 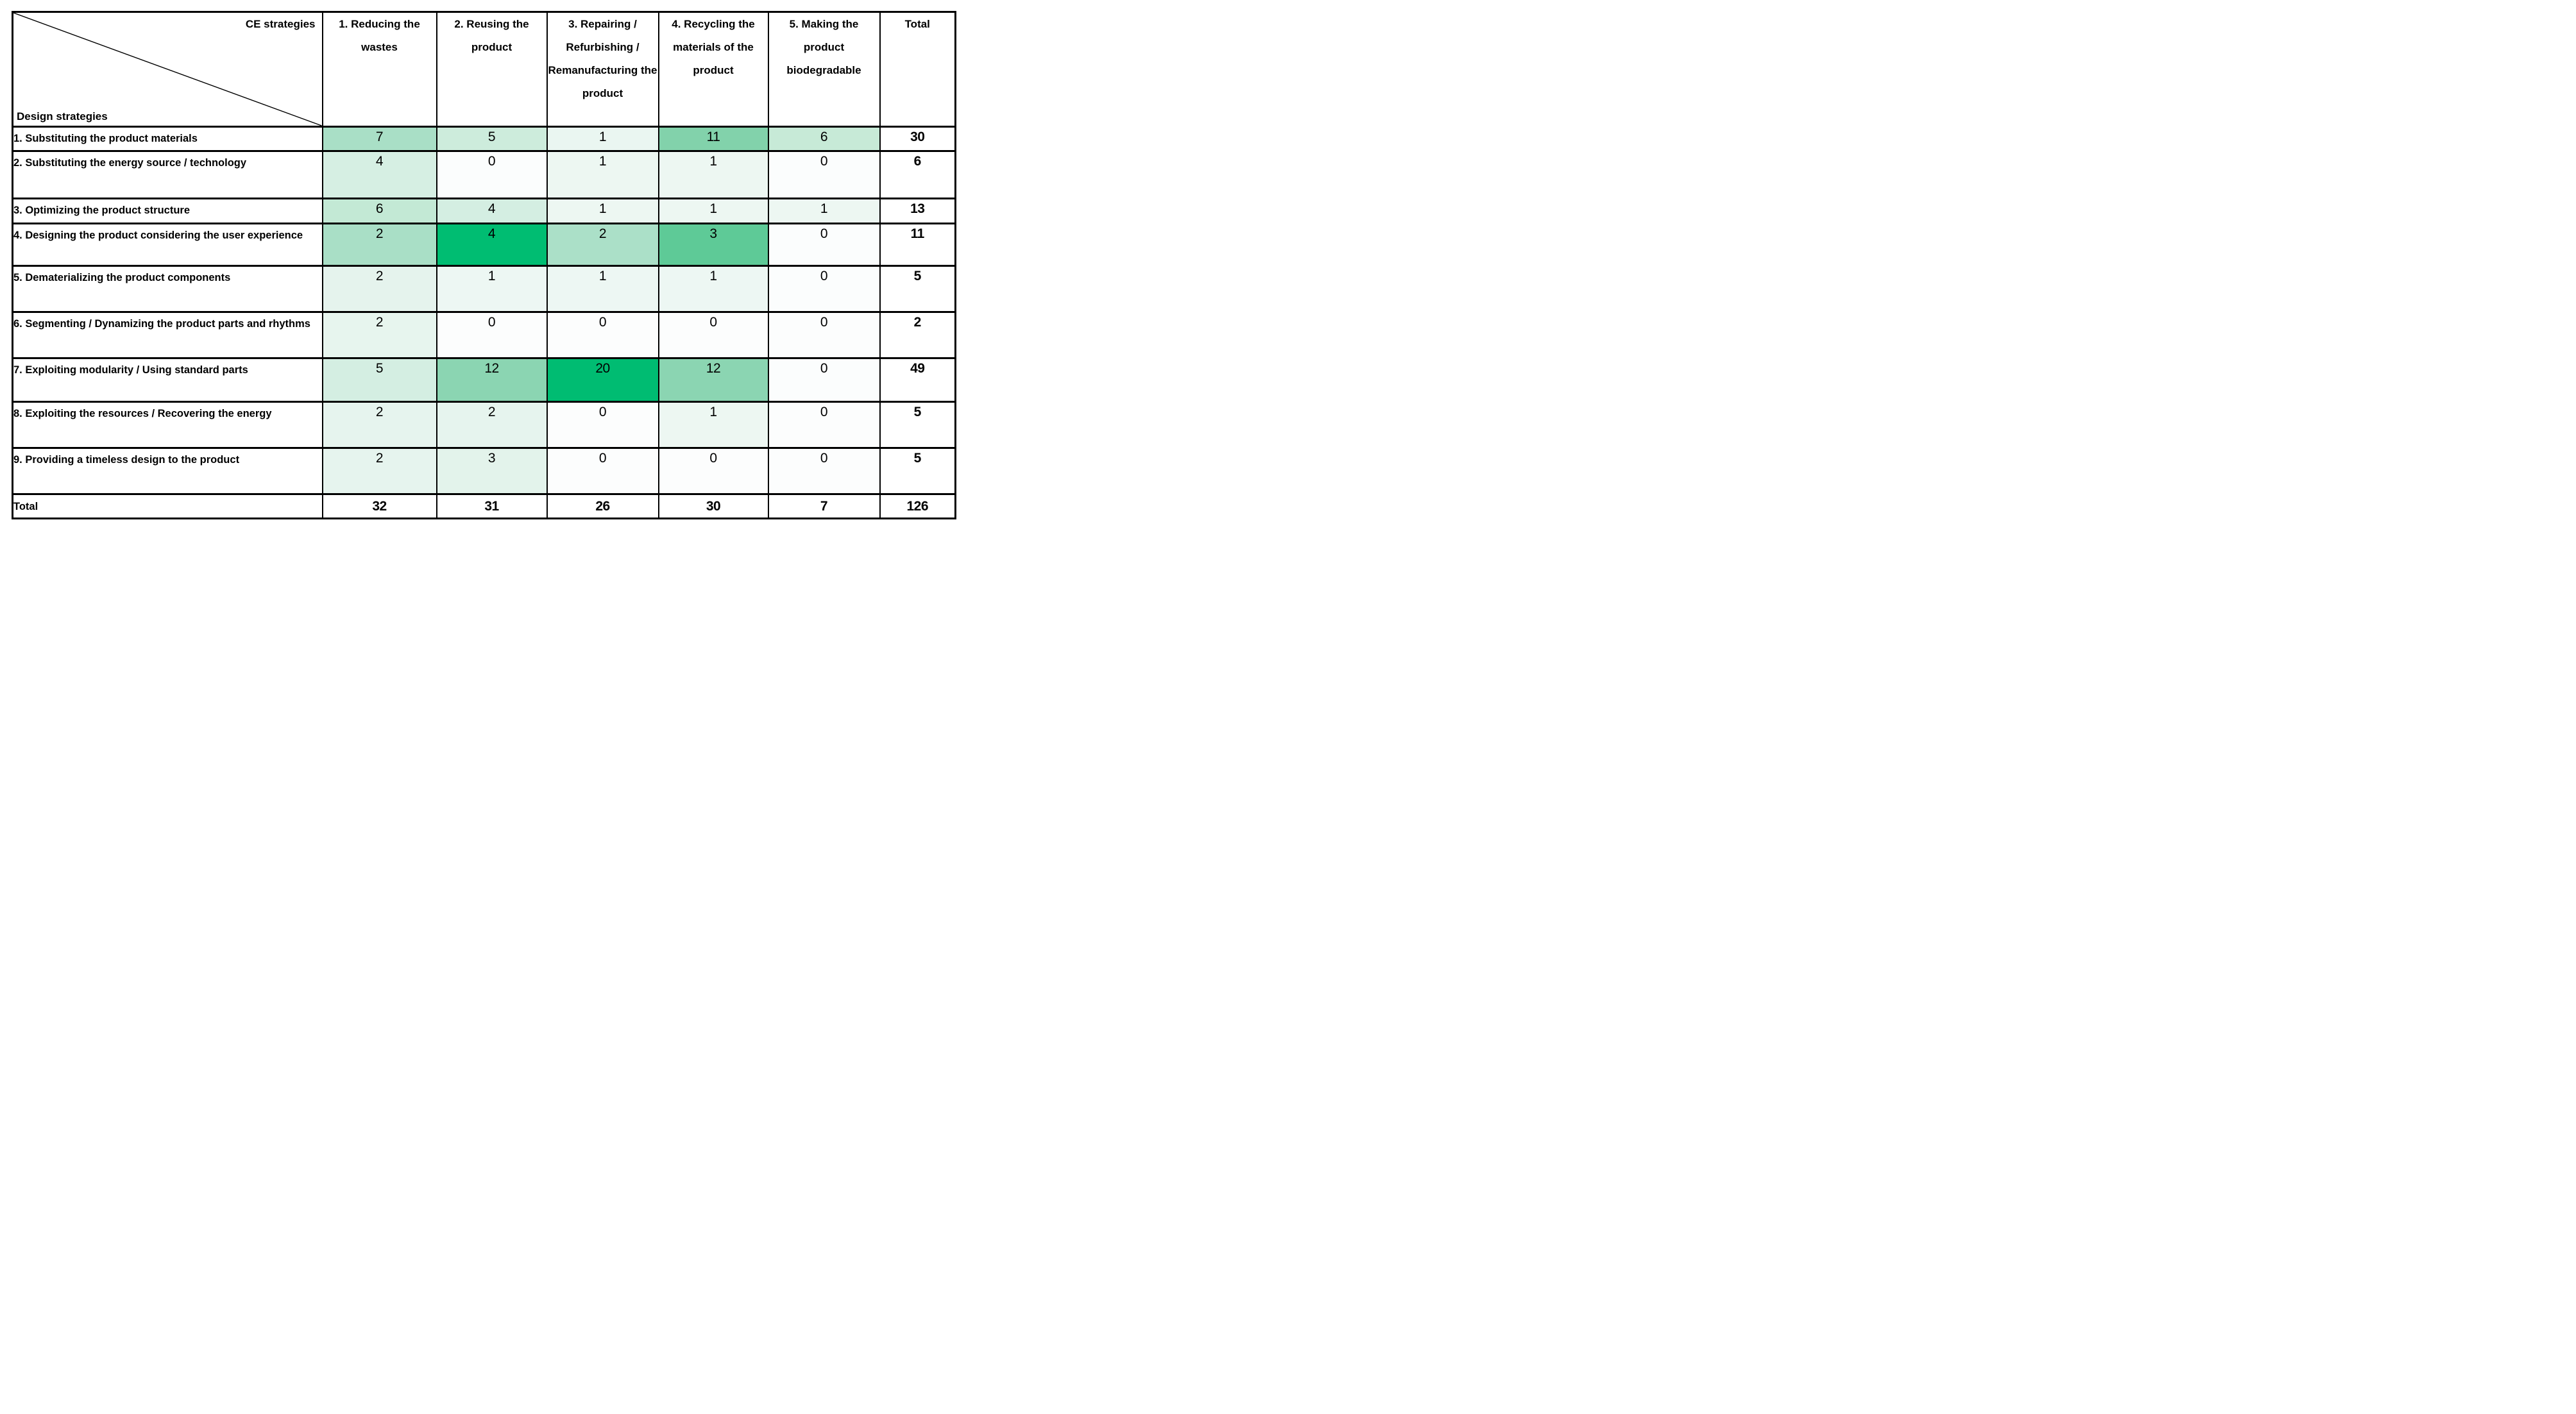 What do you see at coordinates (379, 139) in the screenshot?
I see `matrix-cell: 7` at bounding box center [379, 139].